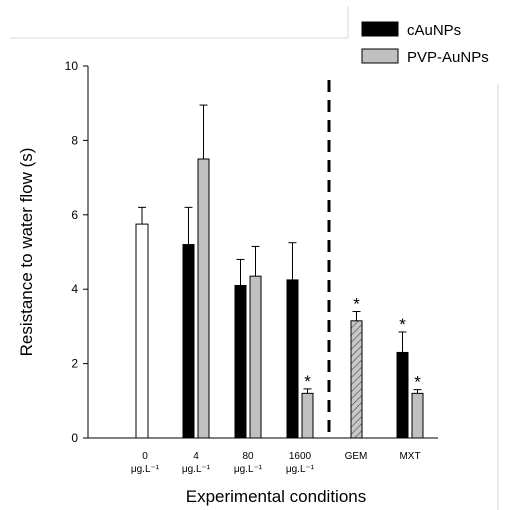 The image size is (518, 510). Describe the element at coordinates (356, 456) in the screenshot. I see `x-category-label: GEM` at that location.